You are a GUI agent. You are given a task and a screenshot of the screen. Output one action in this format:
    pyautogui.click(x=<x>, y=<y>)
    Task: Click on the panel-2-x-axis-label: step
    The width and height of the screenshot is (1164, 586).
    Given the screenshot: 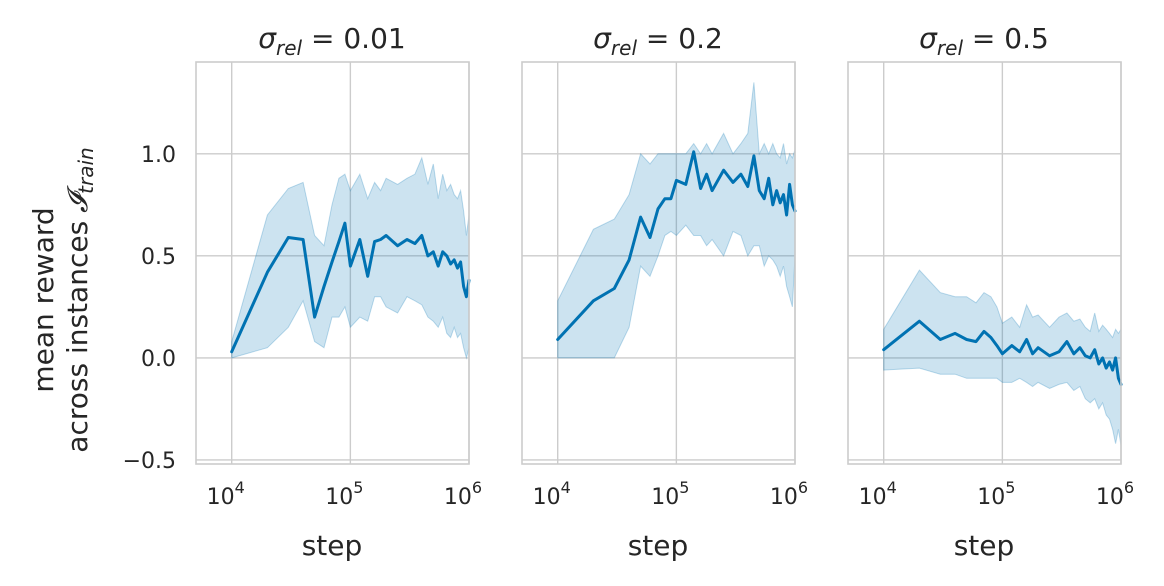 What is the action you would take?
    pyautogui.click(x=658, y=545)
    